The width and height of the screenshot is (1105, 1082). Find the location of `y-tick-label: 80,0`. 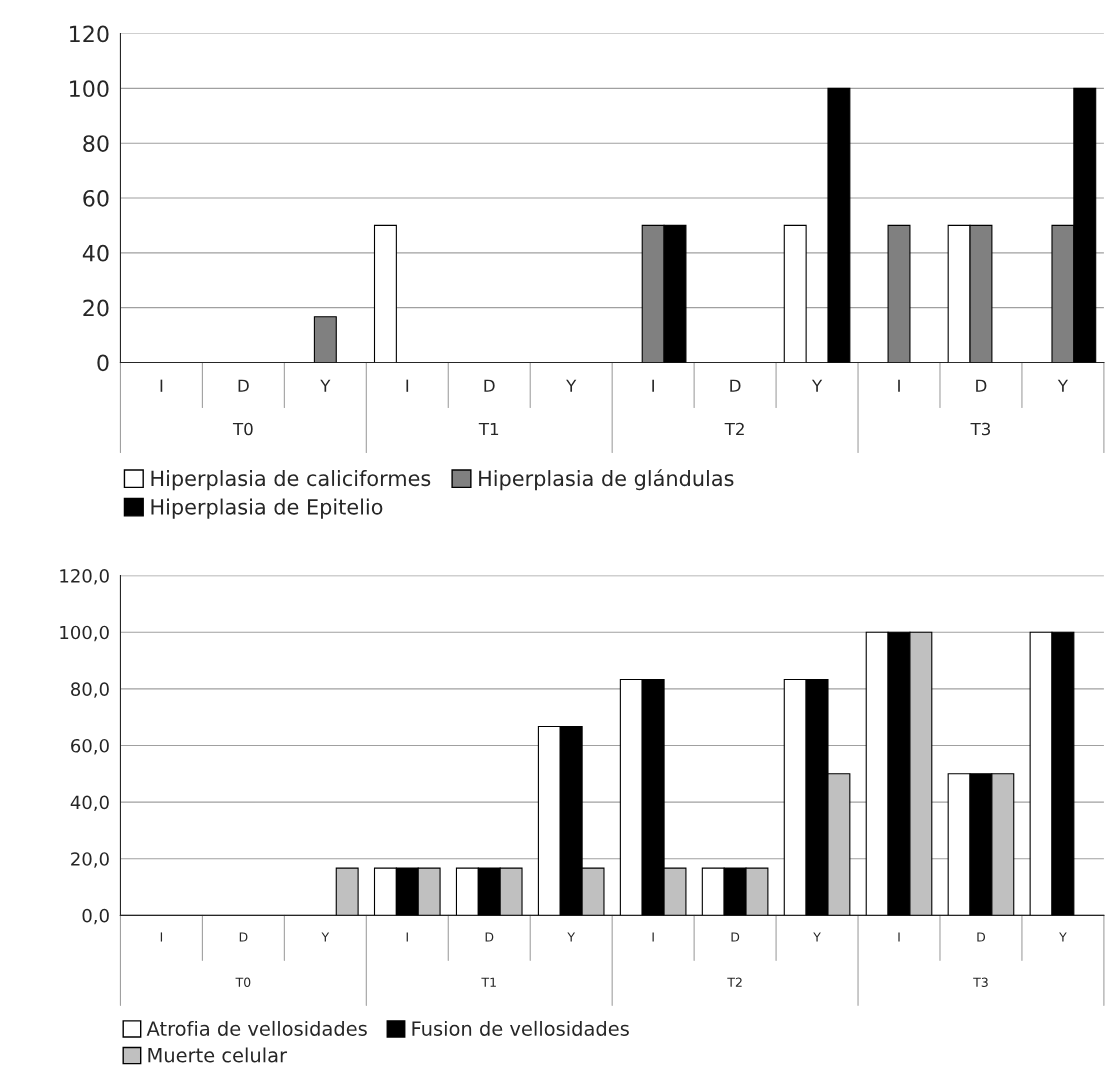

y-tick-label: 80,0 is located at coordinates (90, 690).